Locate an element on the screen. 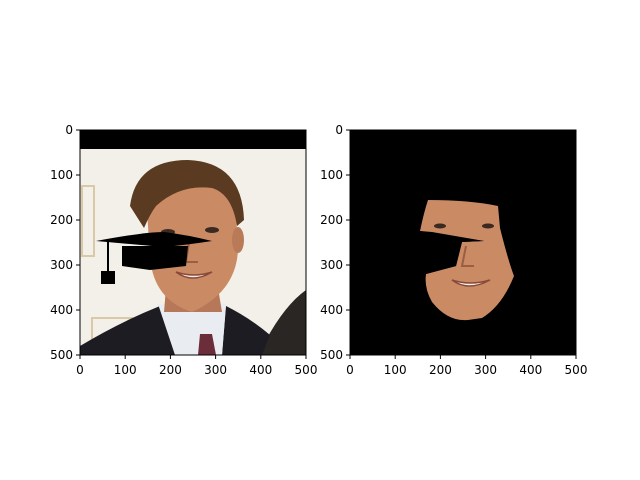 The image size is (640, 480). left-x-tick-label: 0 is located at coordinates (80, 370).